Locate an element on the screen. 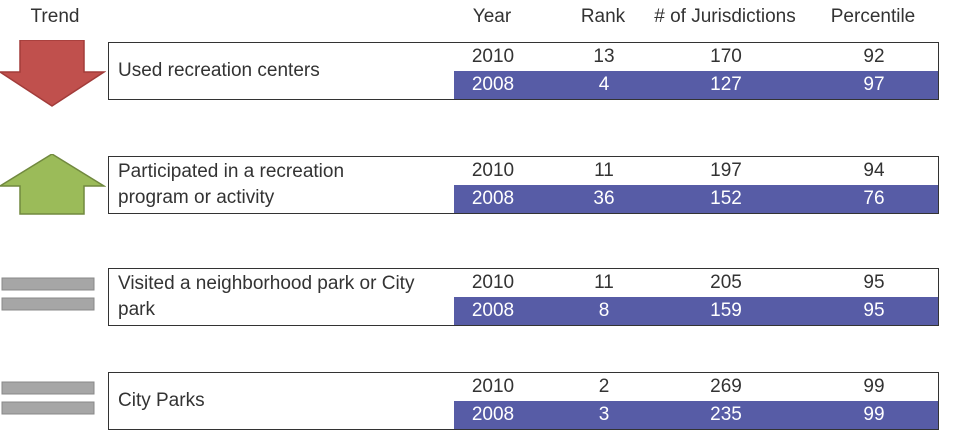 This screenshot has width=966, height=433. cell: 205 is located at coordinates (726, 282).